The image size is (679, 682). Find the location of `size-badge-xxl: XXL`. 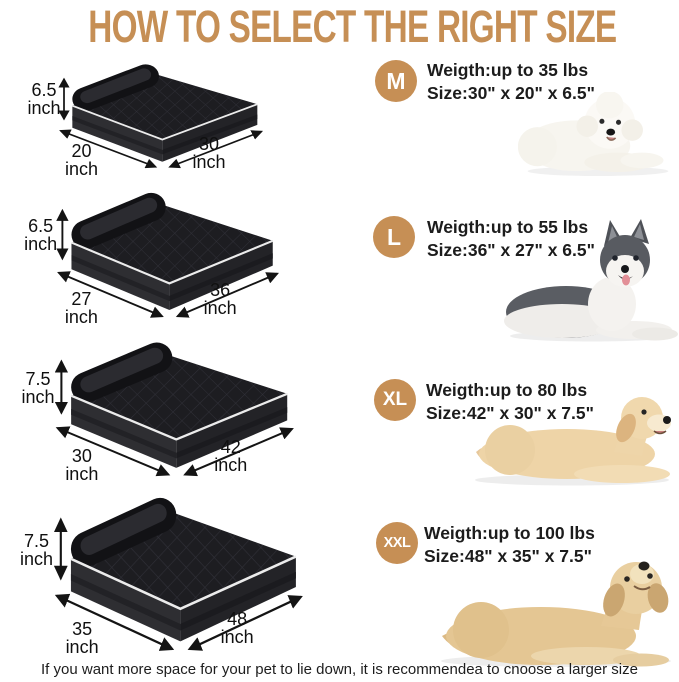

size-badge-xxl: XXL is located at coordinates (397, 543).